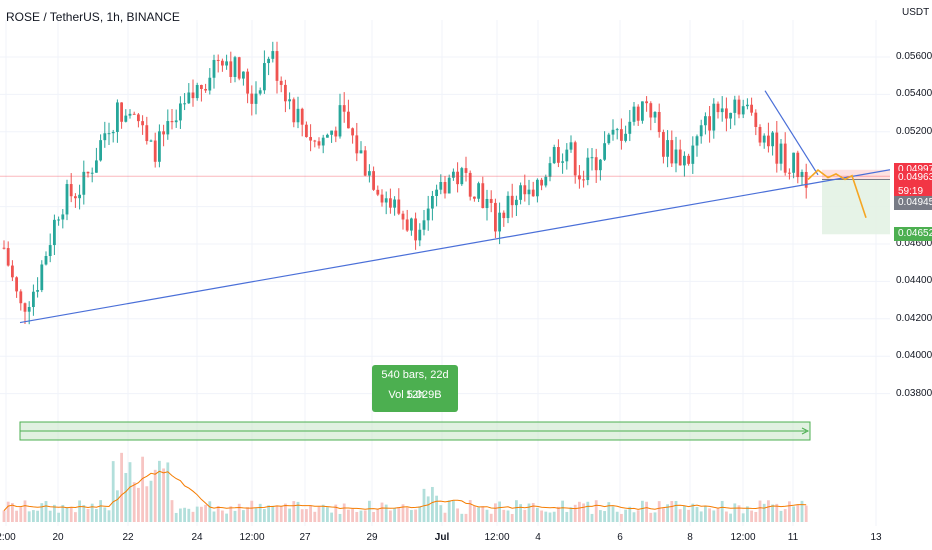 Image resolution: width=932 pixels, height=550 pixels. Describe the element at coordinates (913, 203) in the screenshot. I see `entry-price-tag: 0.04945` at that location.